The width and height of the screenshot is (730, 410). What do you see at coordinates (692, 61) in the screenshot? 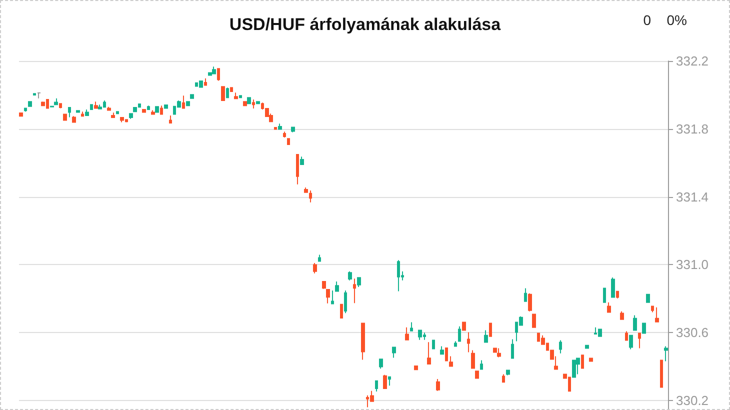
I see `y-tick-label: 332.2` at bounding box center [692, 61].